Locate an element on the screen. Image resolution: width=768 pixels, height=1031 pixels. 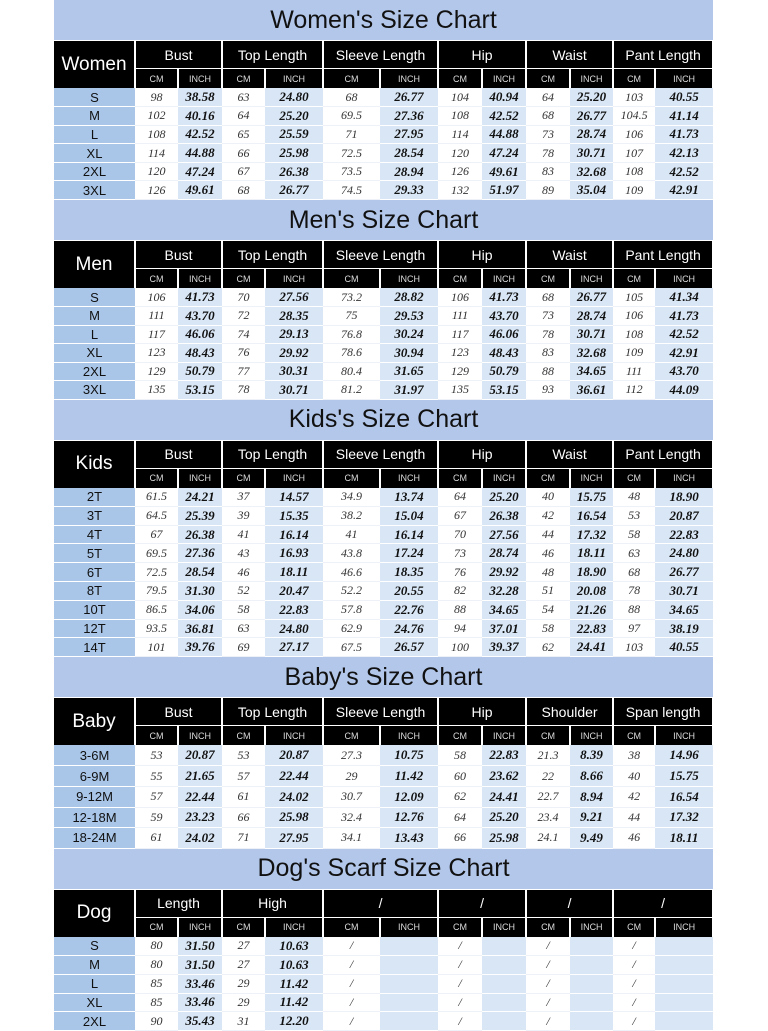
cm-value: 38.2 is located at coordinates (352, 516).